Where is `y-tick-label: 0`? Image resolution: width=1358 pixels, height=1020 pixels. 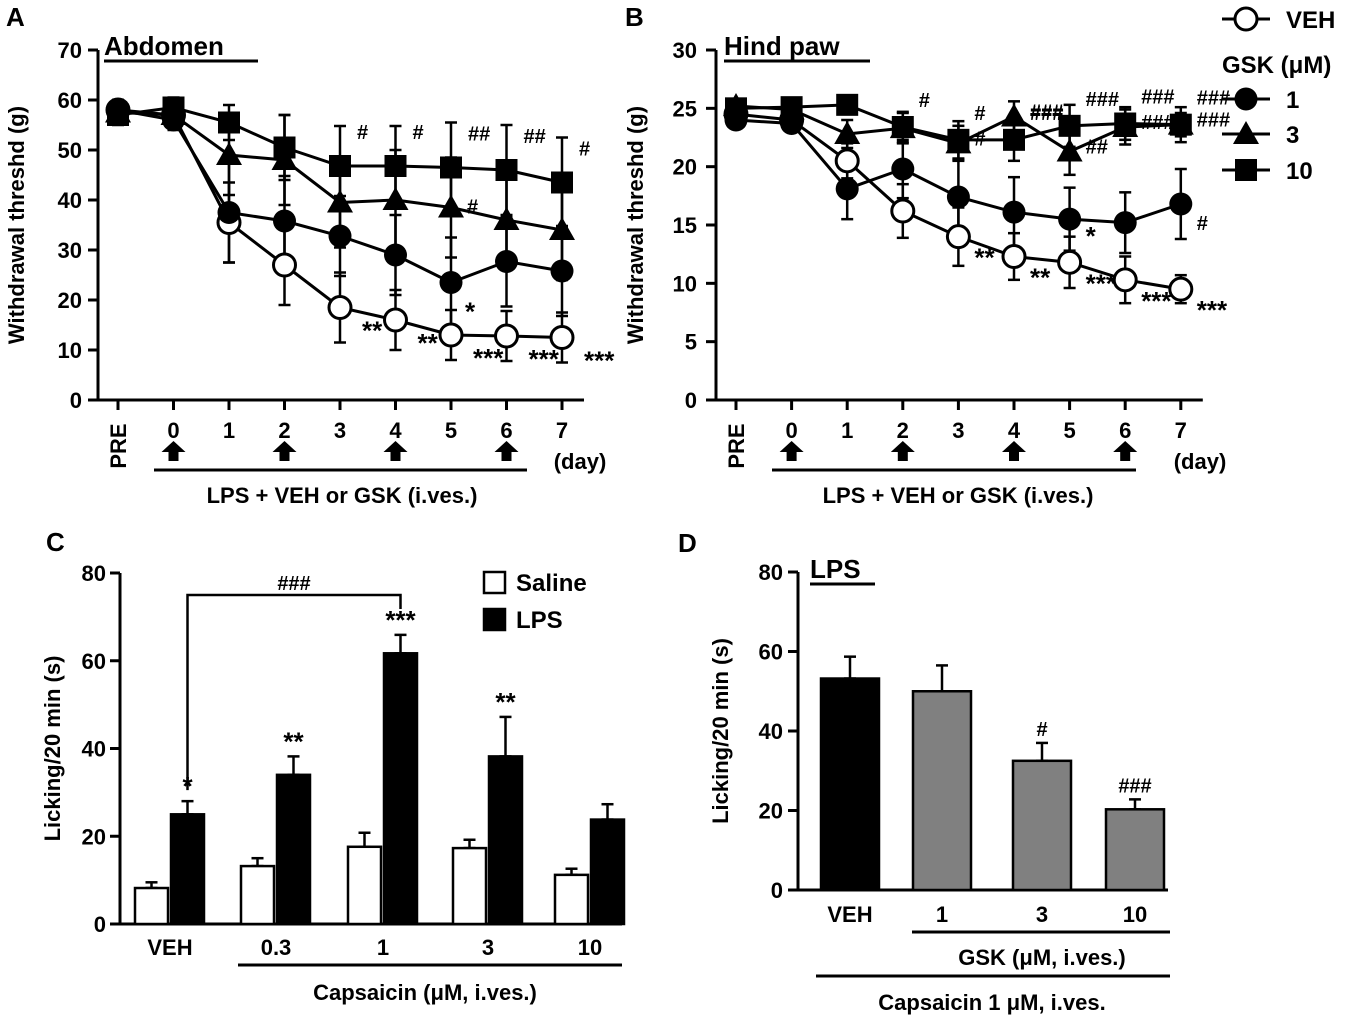
y-tick-label: 0 is located at coordinates (100, 924).